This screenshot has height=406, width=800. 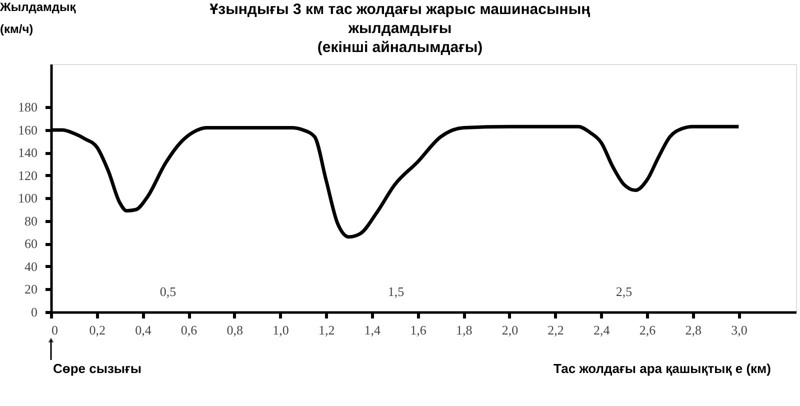 I want to click on x-tick-label: 1,0, so click(x=280, y=330).